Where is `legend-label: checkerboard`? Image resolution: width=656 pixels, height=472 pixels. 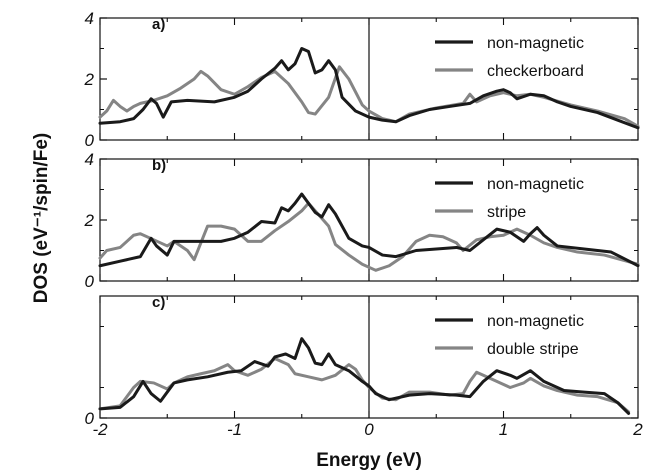
legend-label: checkerboard is located at coordinates (535, 71).